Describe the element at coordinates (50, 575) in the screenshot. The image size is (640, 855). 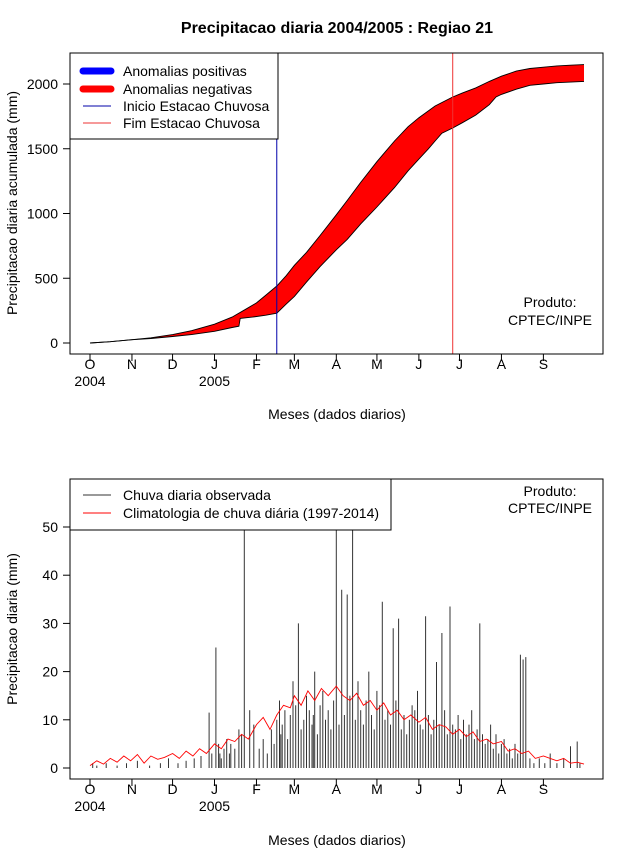
I see `y-tick-label-2: 40` at that location.